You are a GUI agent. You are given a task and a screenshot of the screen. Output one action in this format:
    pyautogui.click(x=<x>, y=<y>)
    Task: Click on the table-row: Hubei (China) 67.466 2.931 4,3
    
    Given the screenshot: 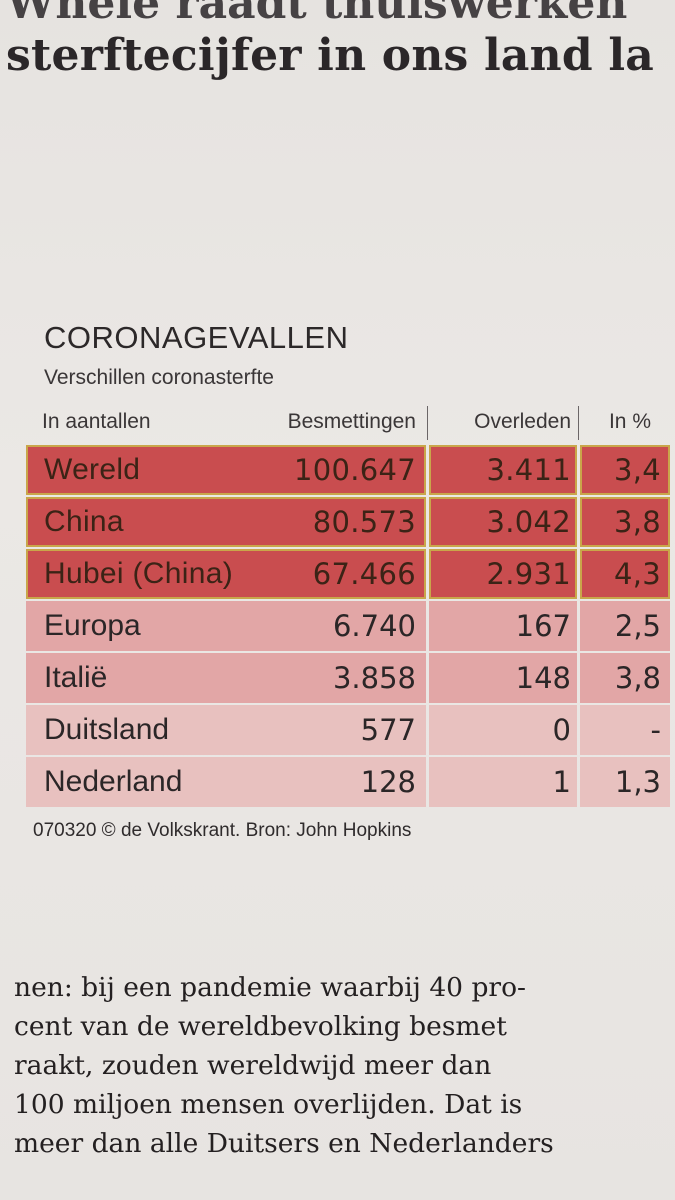 What is the action you would take?
    pyautogui.click(x=348, y=574)
    